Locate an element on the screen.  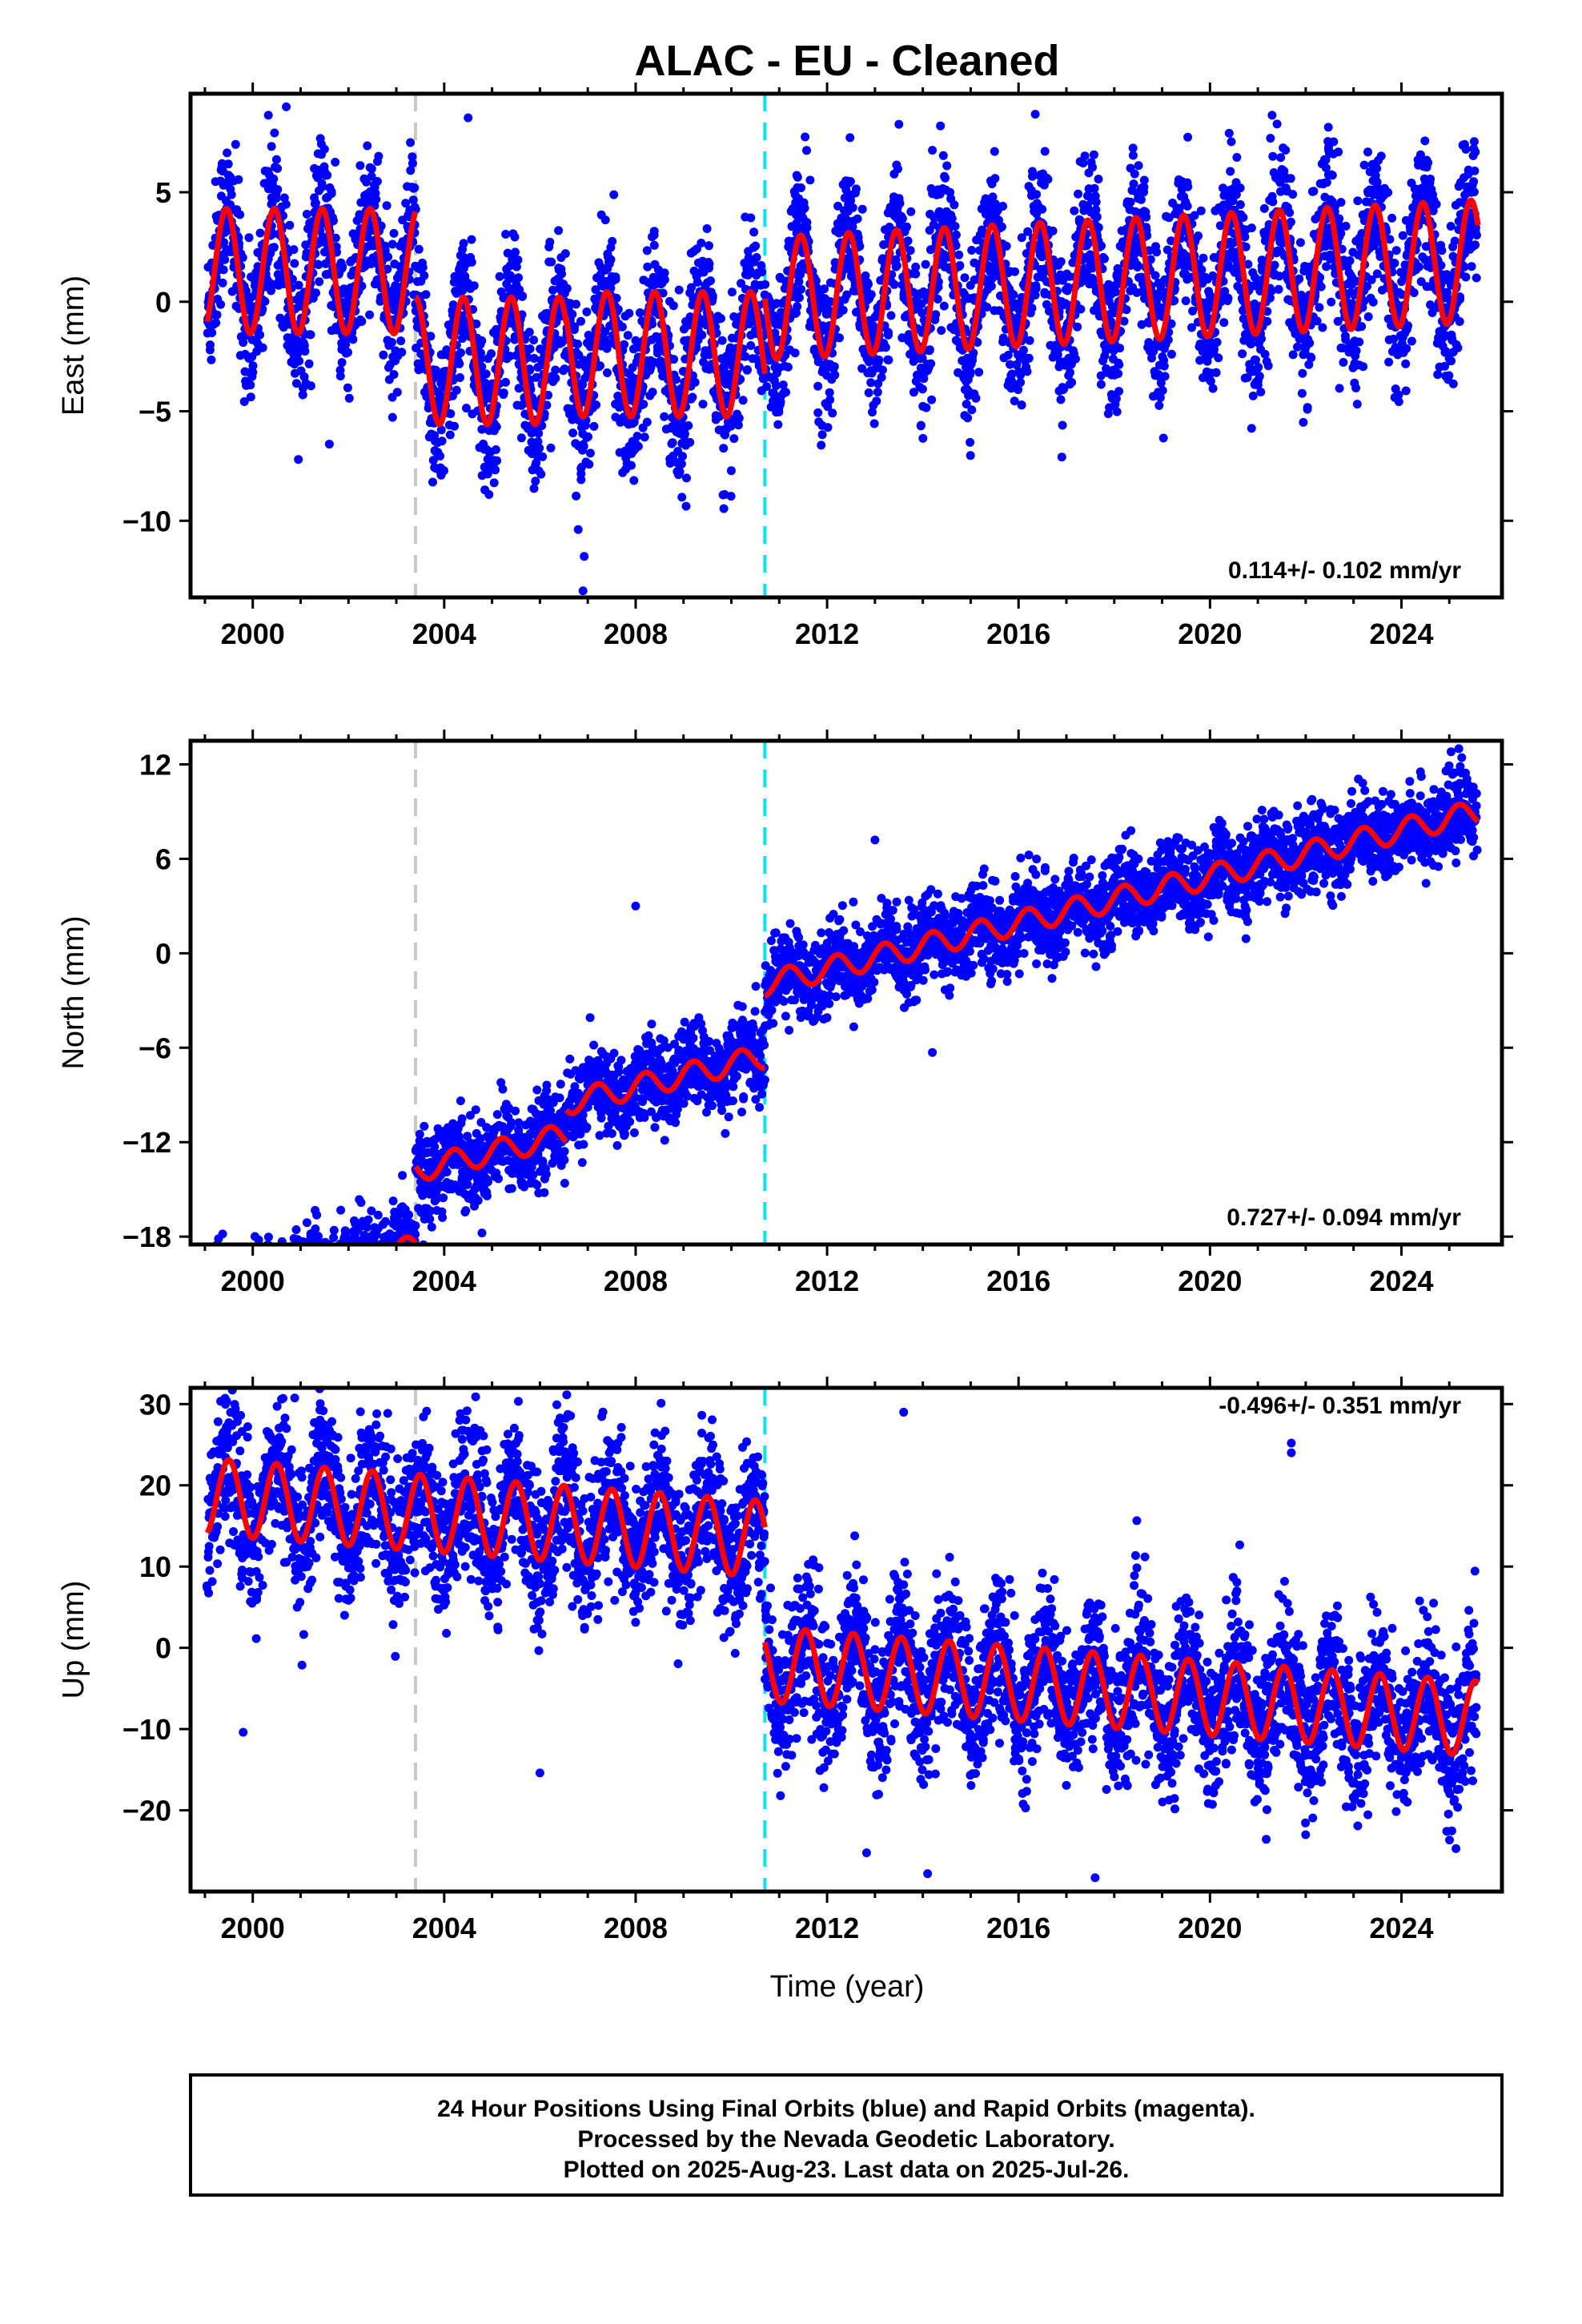
east-x-tick-label: 2016 is located at coordinates (1018, 633).